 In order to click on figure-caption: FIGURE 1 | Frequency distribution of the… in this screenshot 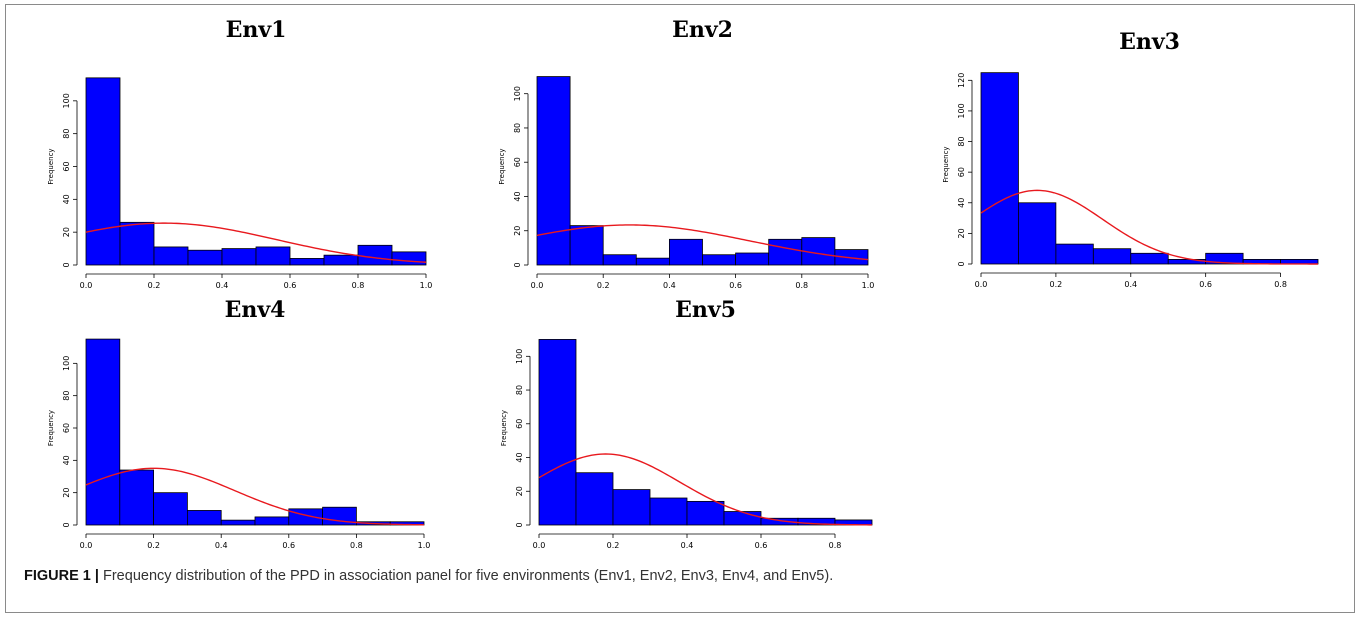, I will do `click(684, 576)`.